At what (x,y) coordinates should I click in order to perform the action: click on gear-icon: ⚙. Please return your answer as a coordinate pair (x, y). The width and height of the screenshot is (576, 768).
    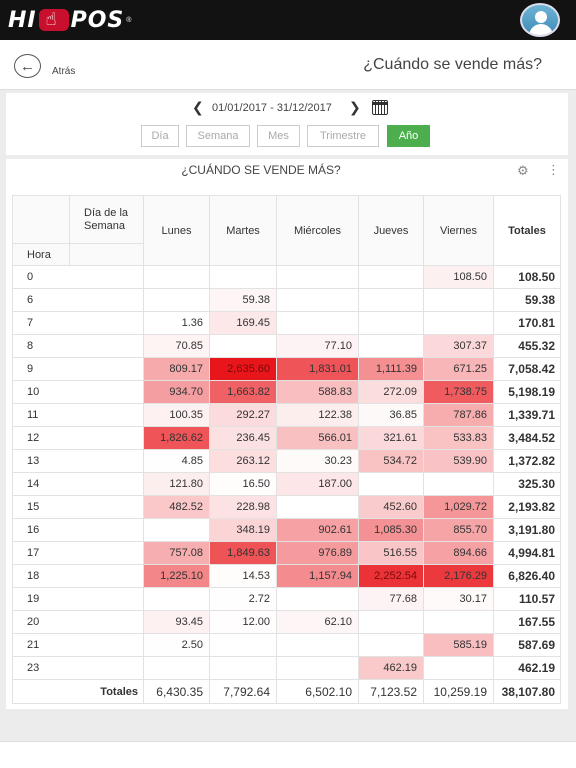
    Looking at the image, I should click on (523, 170).